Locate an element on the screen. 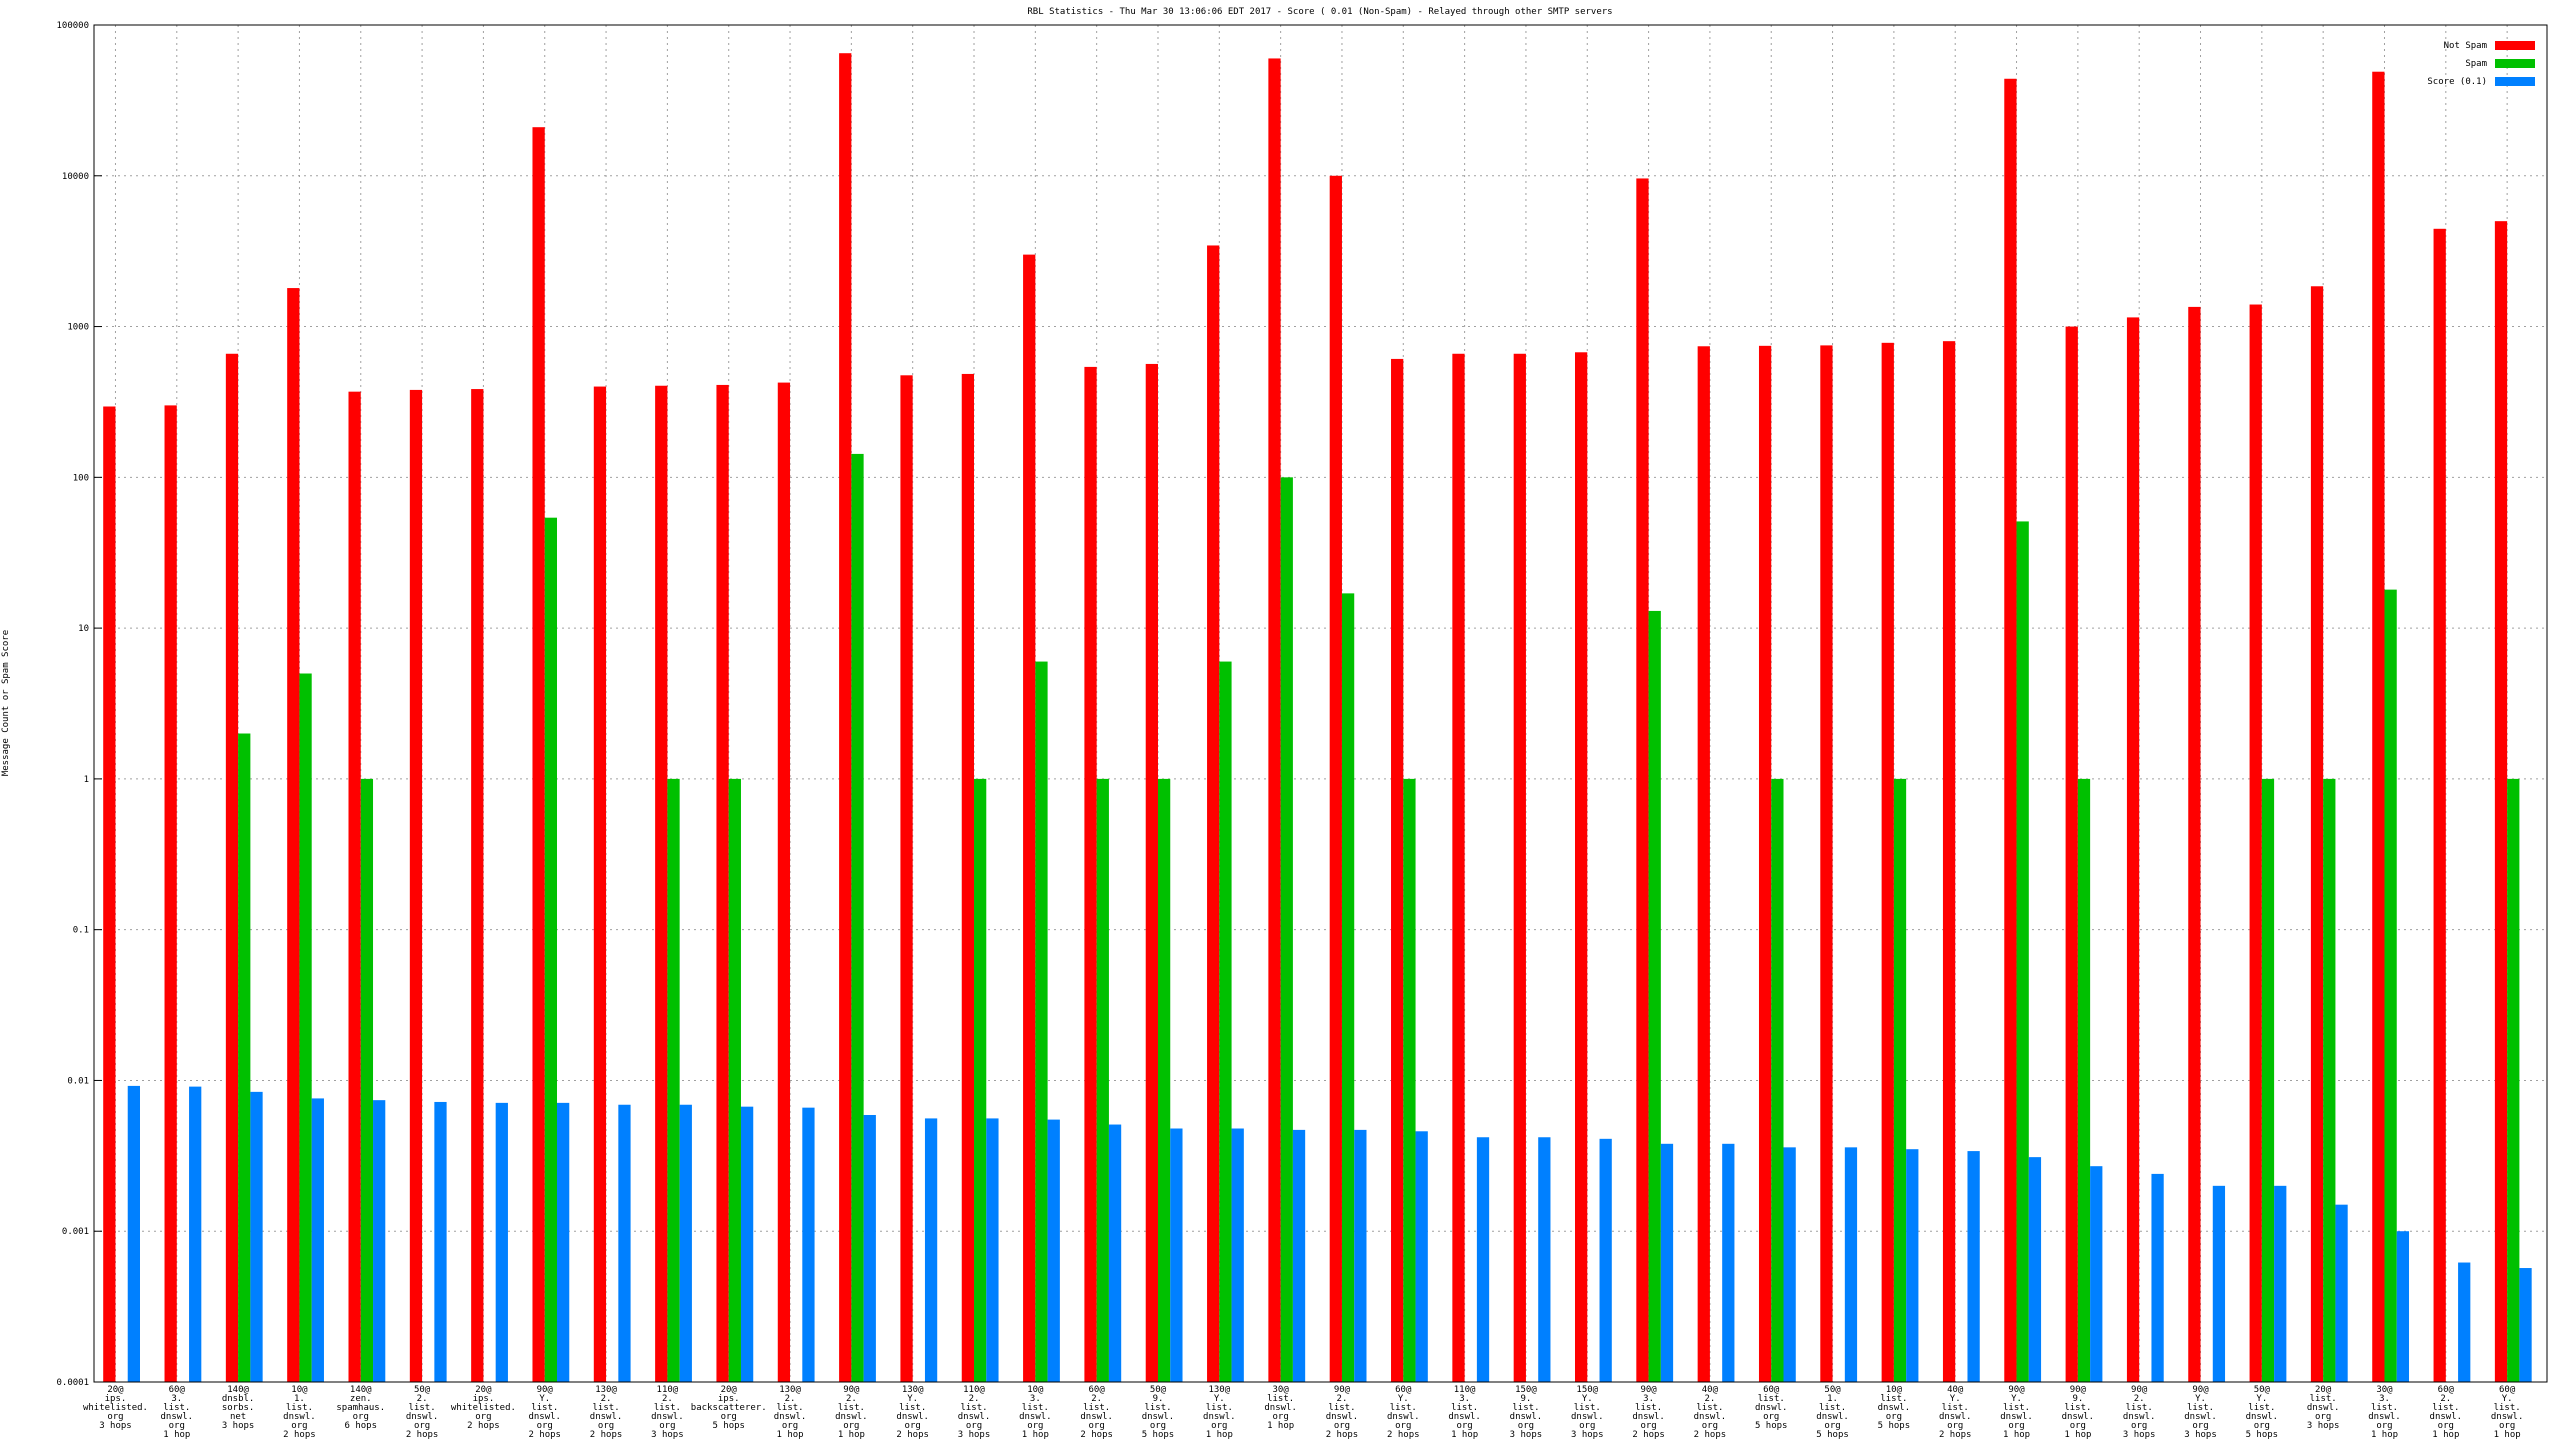 The image size is (2560, 1440). y-tick-label: 0.01 is located at coordinates (78, 1081).